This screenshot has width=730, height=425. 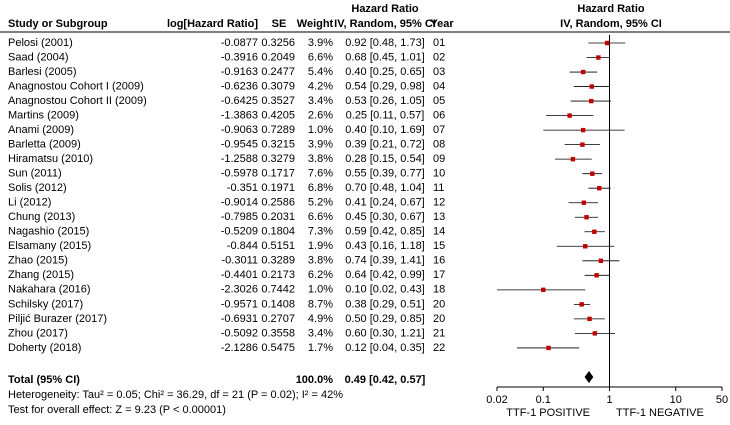 What do you see at coordinates (278, 232) in the screenshot?
I see `se: 0.1804` at bounding box center [278, 232].